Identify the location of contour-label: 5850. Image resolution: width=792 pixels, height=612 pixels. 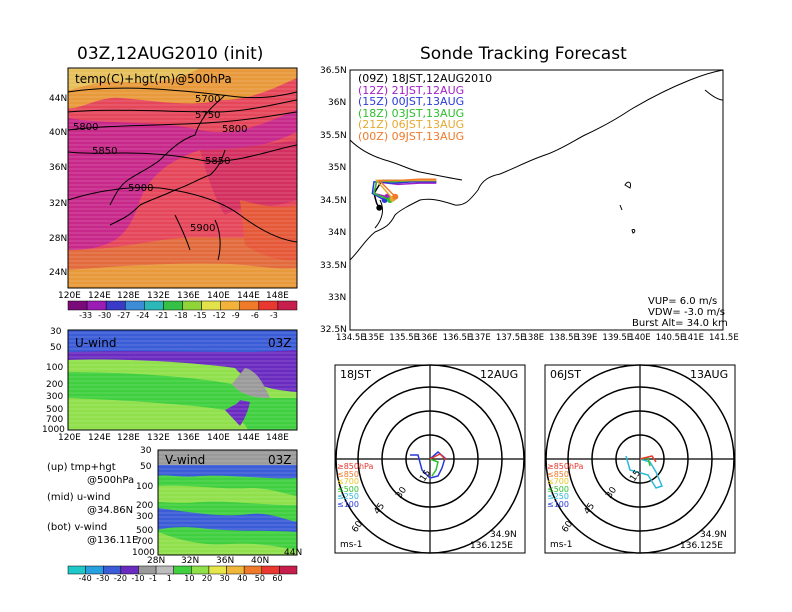
(105, 151).